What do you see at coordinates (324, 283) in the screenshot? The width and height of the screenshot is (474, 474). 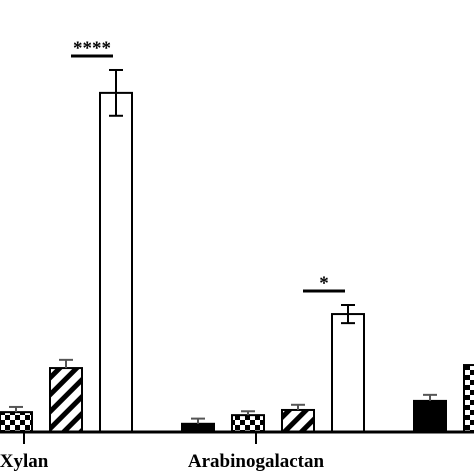 I see `significance-label: *` at bounding box center [324, 283].